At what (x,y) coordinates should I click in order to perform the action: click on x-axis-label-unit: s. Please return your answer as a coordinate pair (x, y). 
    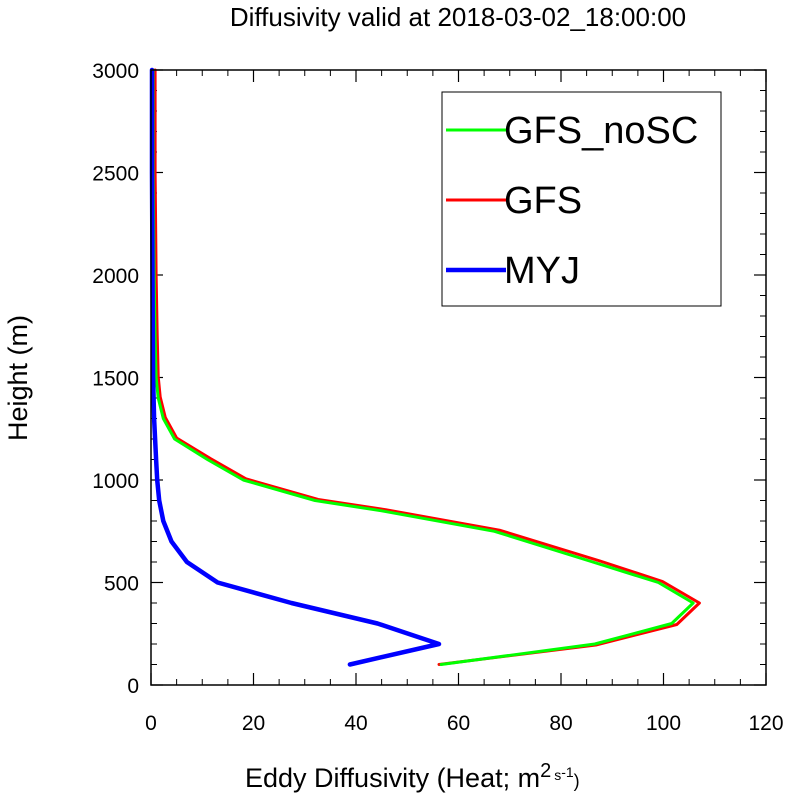
    Looking at the image, I should click on (557, 775).